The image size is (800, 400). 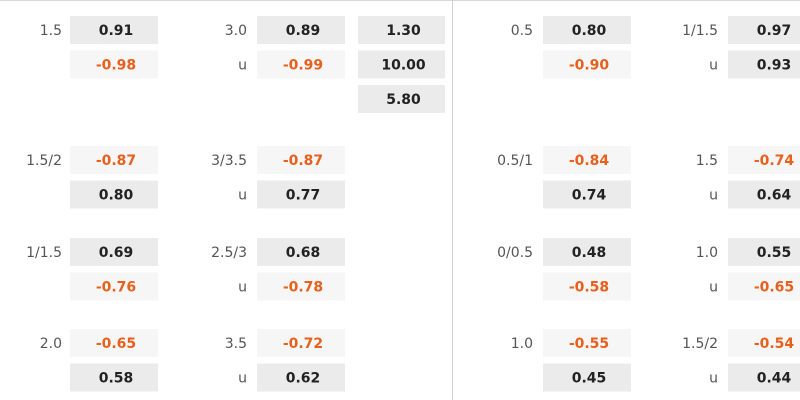 What do you see at coordinates (303, 379) in the screenshot?
I see `odds-value: 0.62` at bounding box center [303, 379].